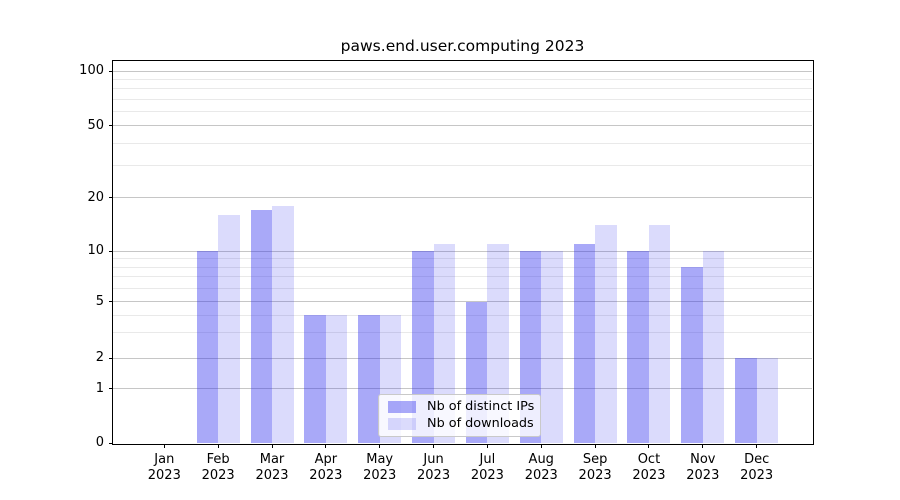 The width and height of the screenshot is (900, 500). Describe the element at coordinates (164, 467) in the screenshot. I see `x-axis-tick-label: Jan 2023` at that location.